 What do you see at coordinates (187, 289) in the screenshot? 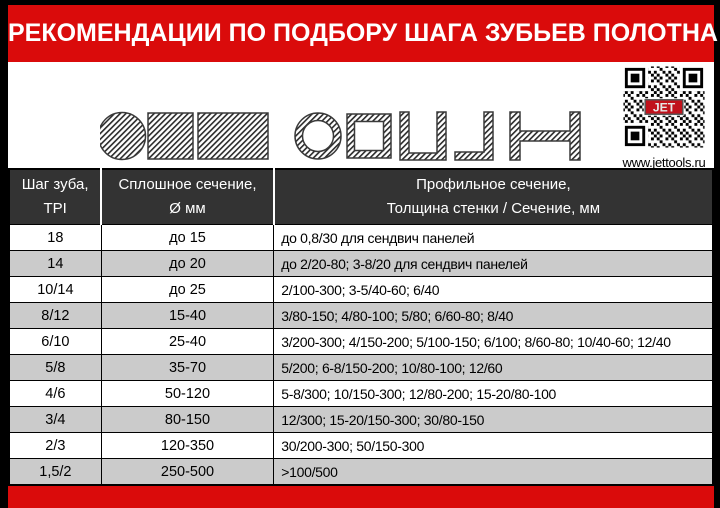
I see `solid-section-cell: до 25` at bounding box center [187, 289].